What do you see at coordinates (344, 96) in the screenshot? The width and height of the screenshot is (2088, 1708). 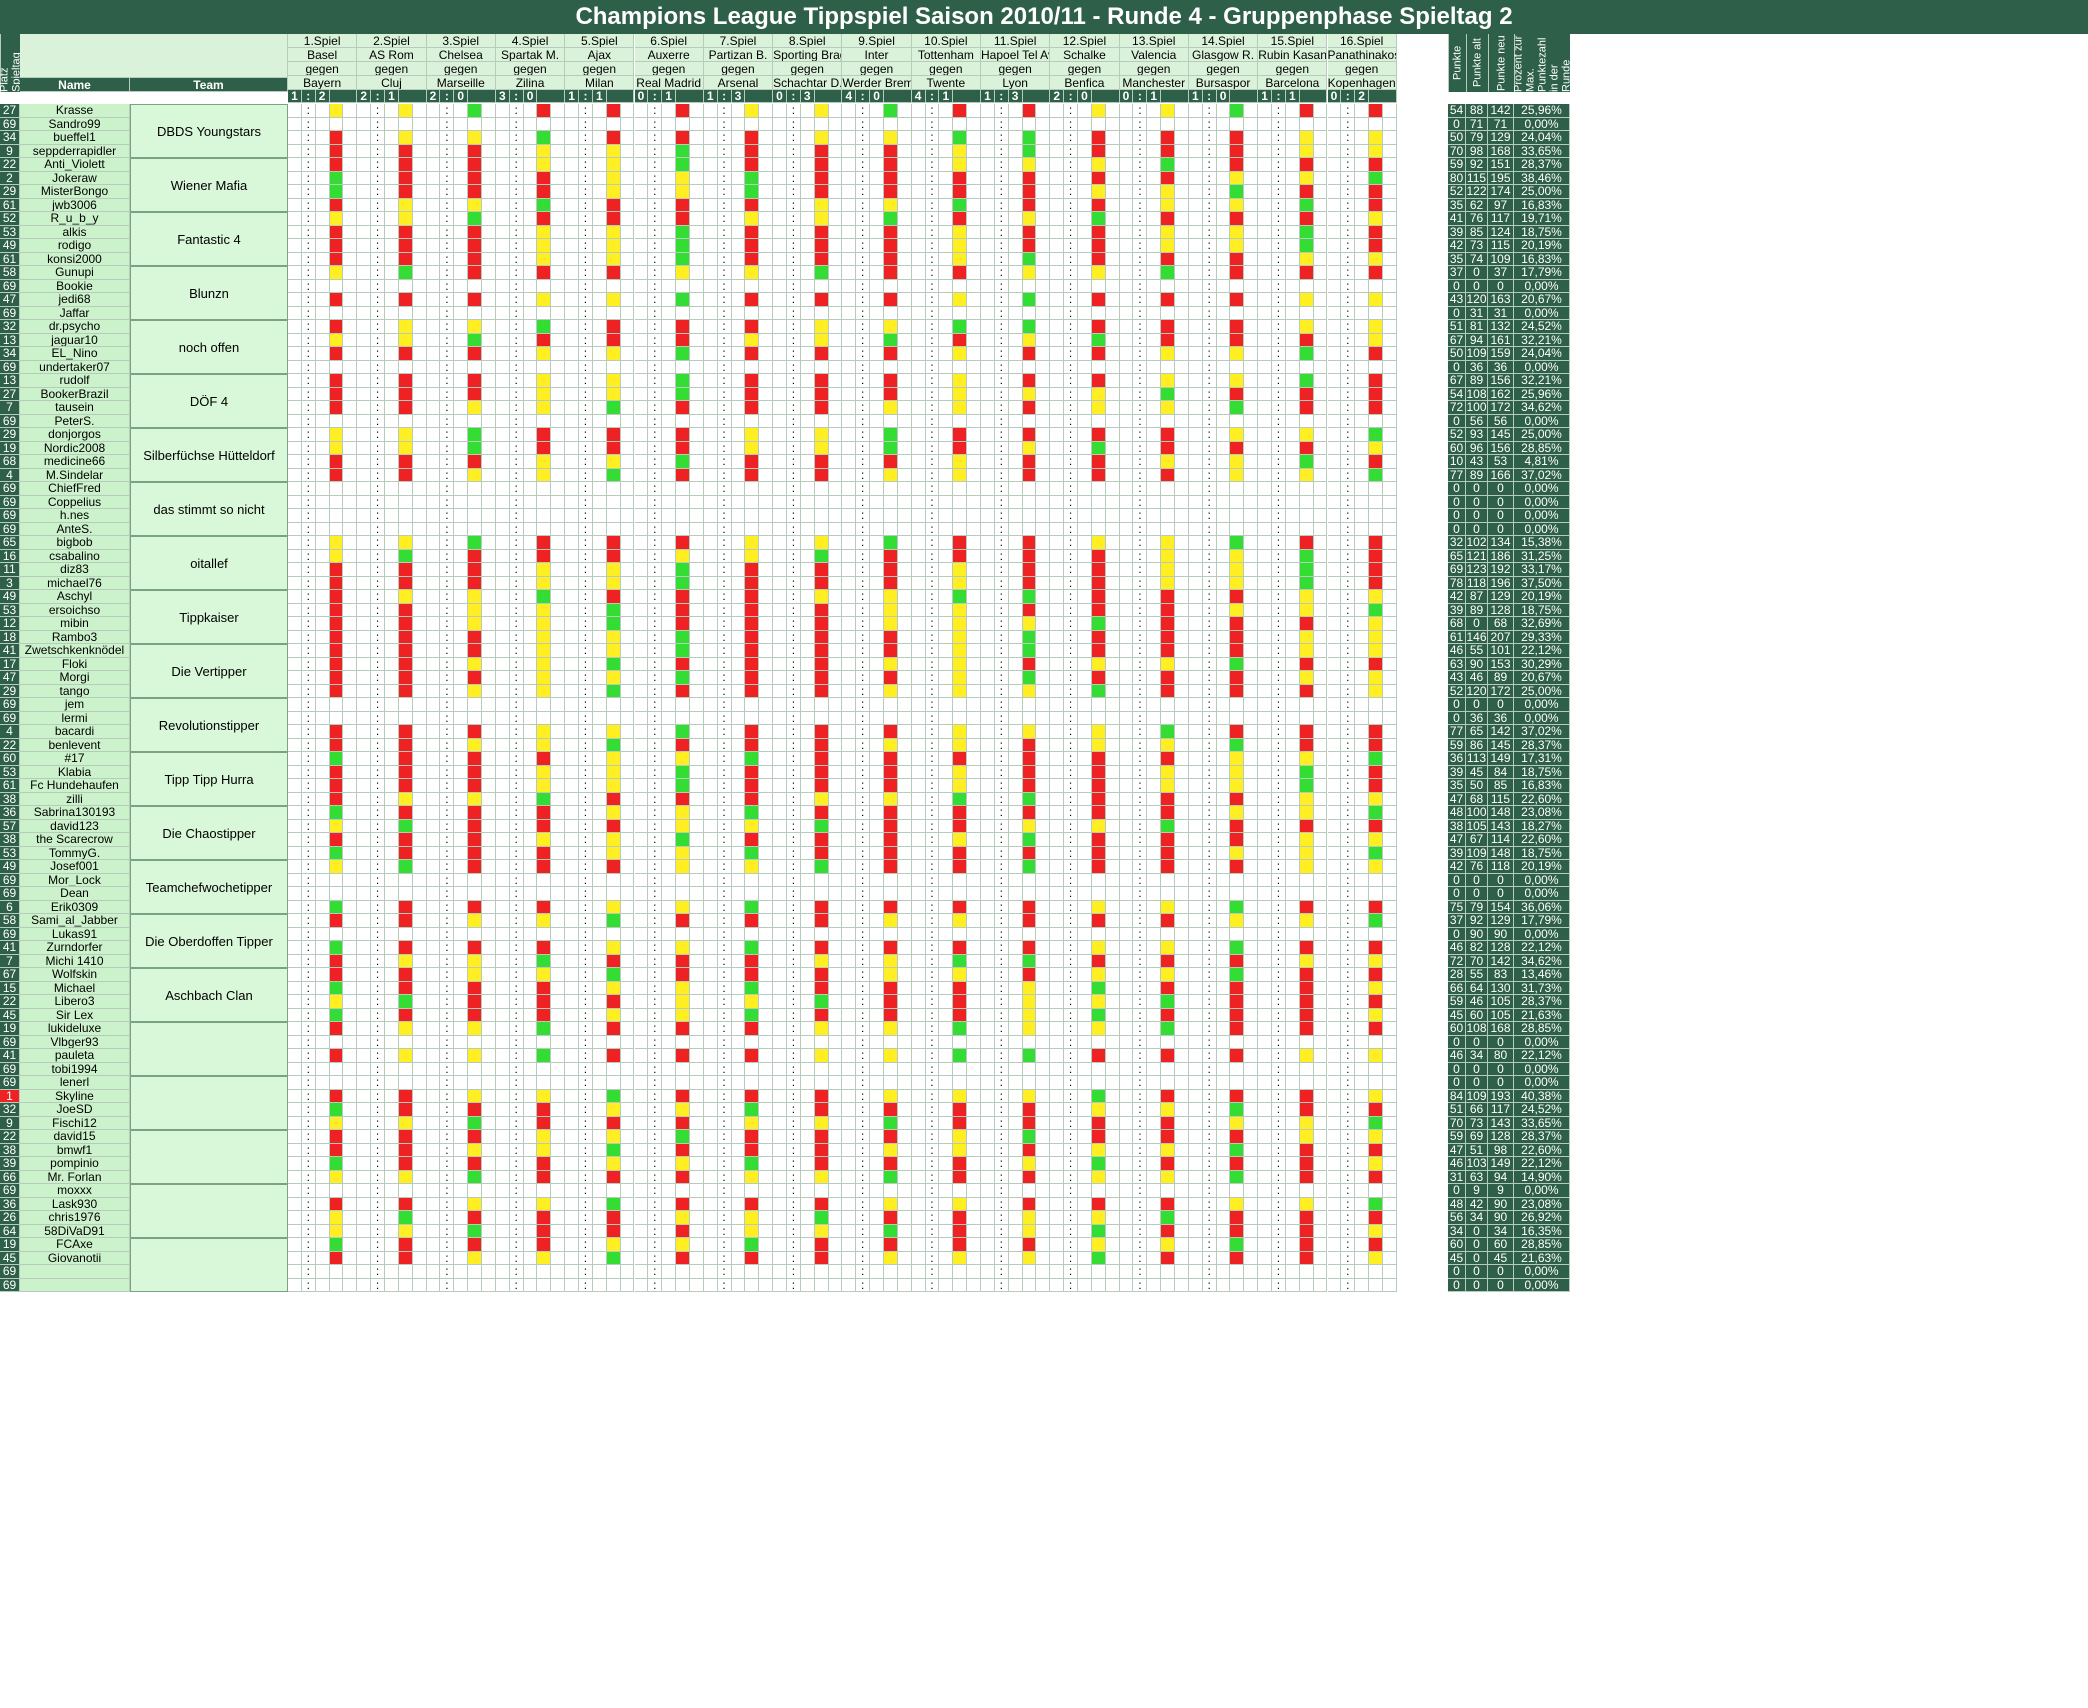 I see `result-pad` at bounding box center [344, 96].